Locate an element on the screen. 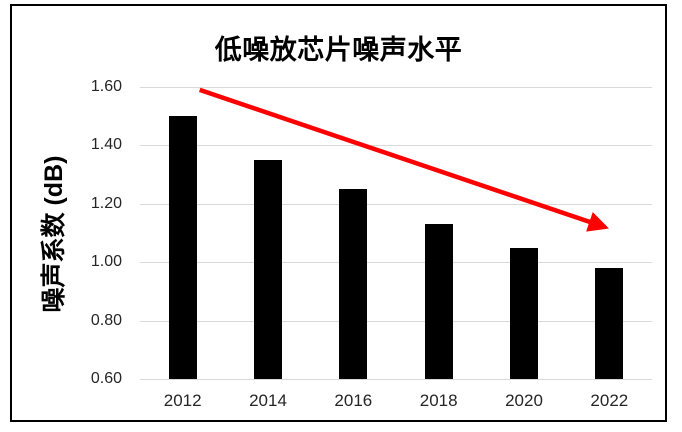  x-axis-label: 2018 is located at coordinates (438, 400).